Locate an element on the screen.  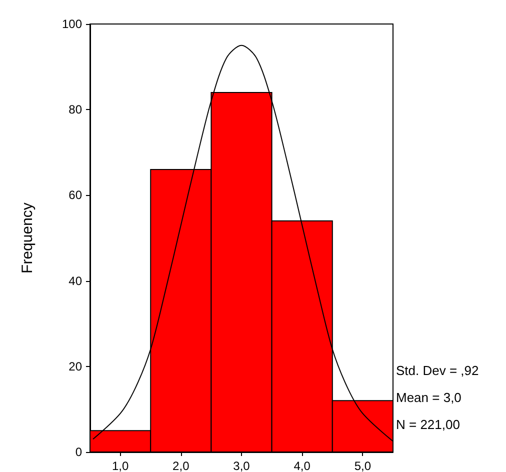
y-tick-label: 40 is located at coordinates (75, 281).